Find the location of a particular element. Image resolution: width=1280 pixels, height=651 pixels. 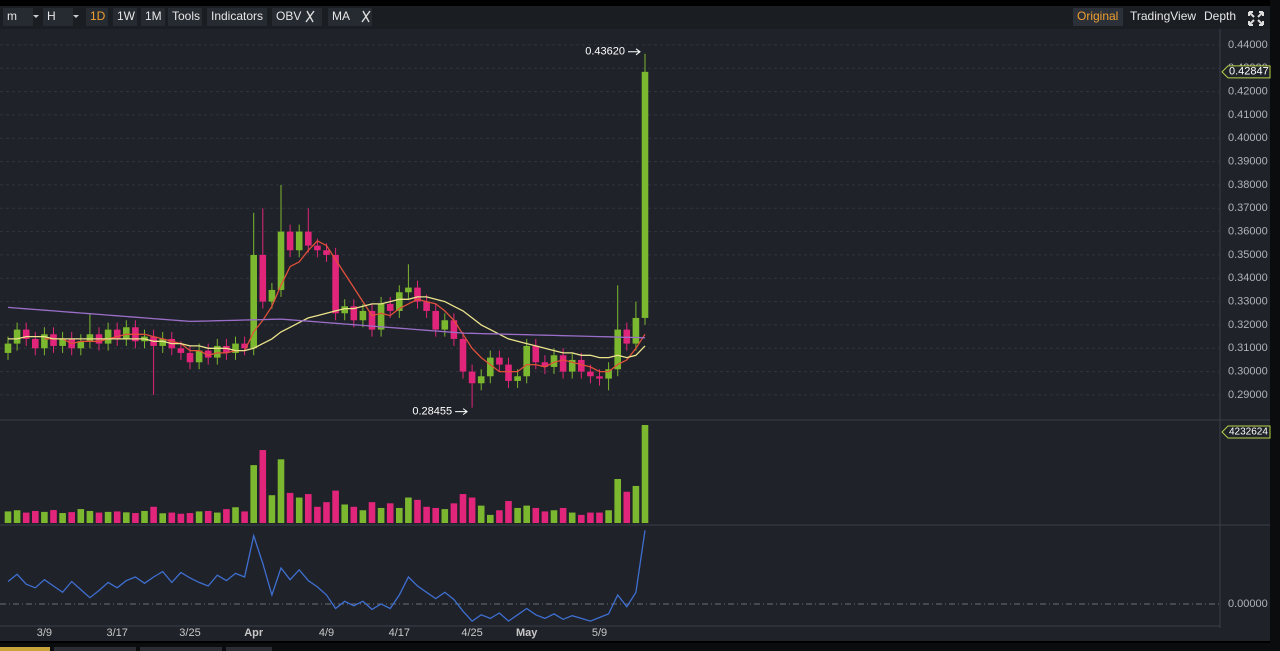

toolbar-label: 1W is located at coordinates (126, 16).